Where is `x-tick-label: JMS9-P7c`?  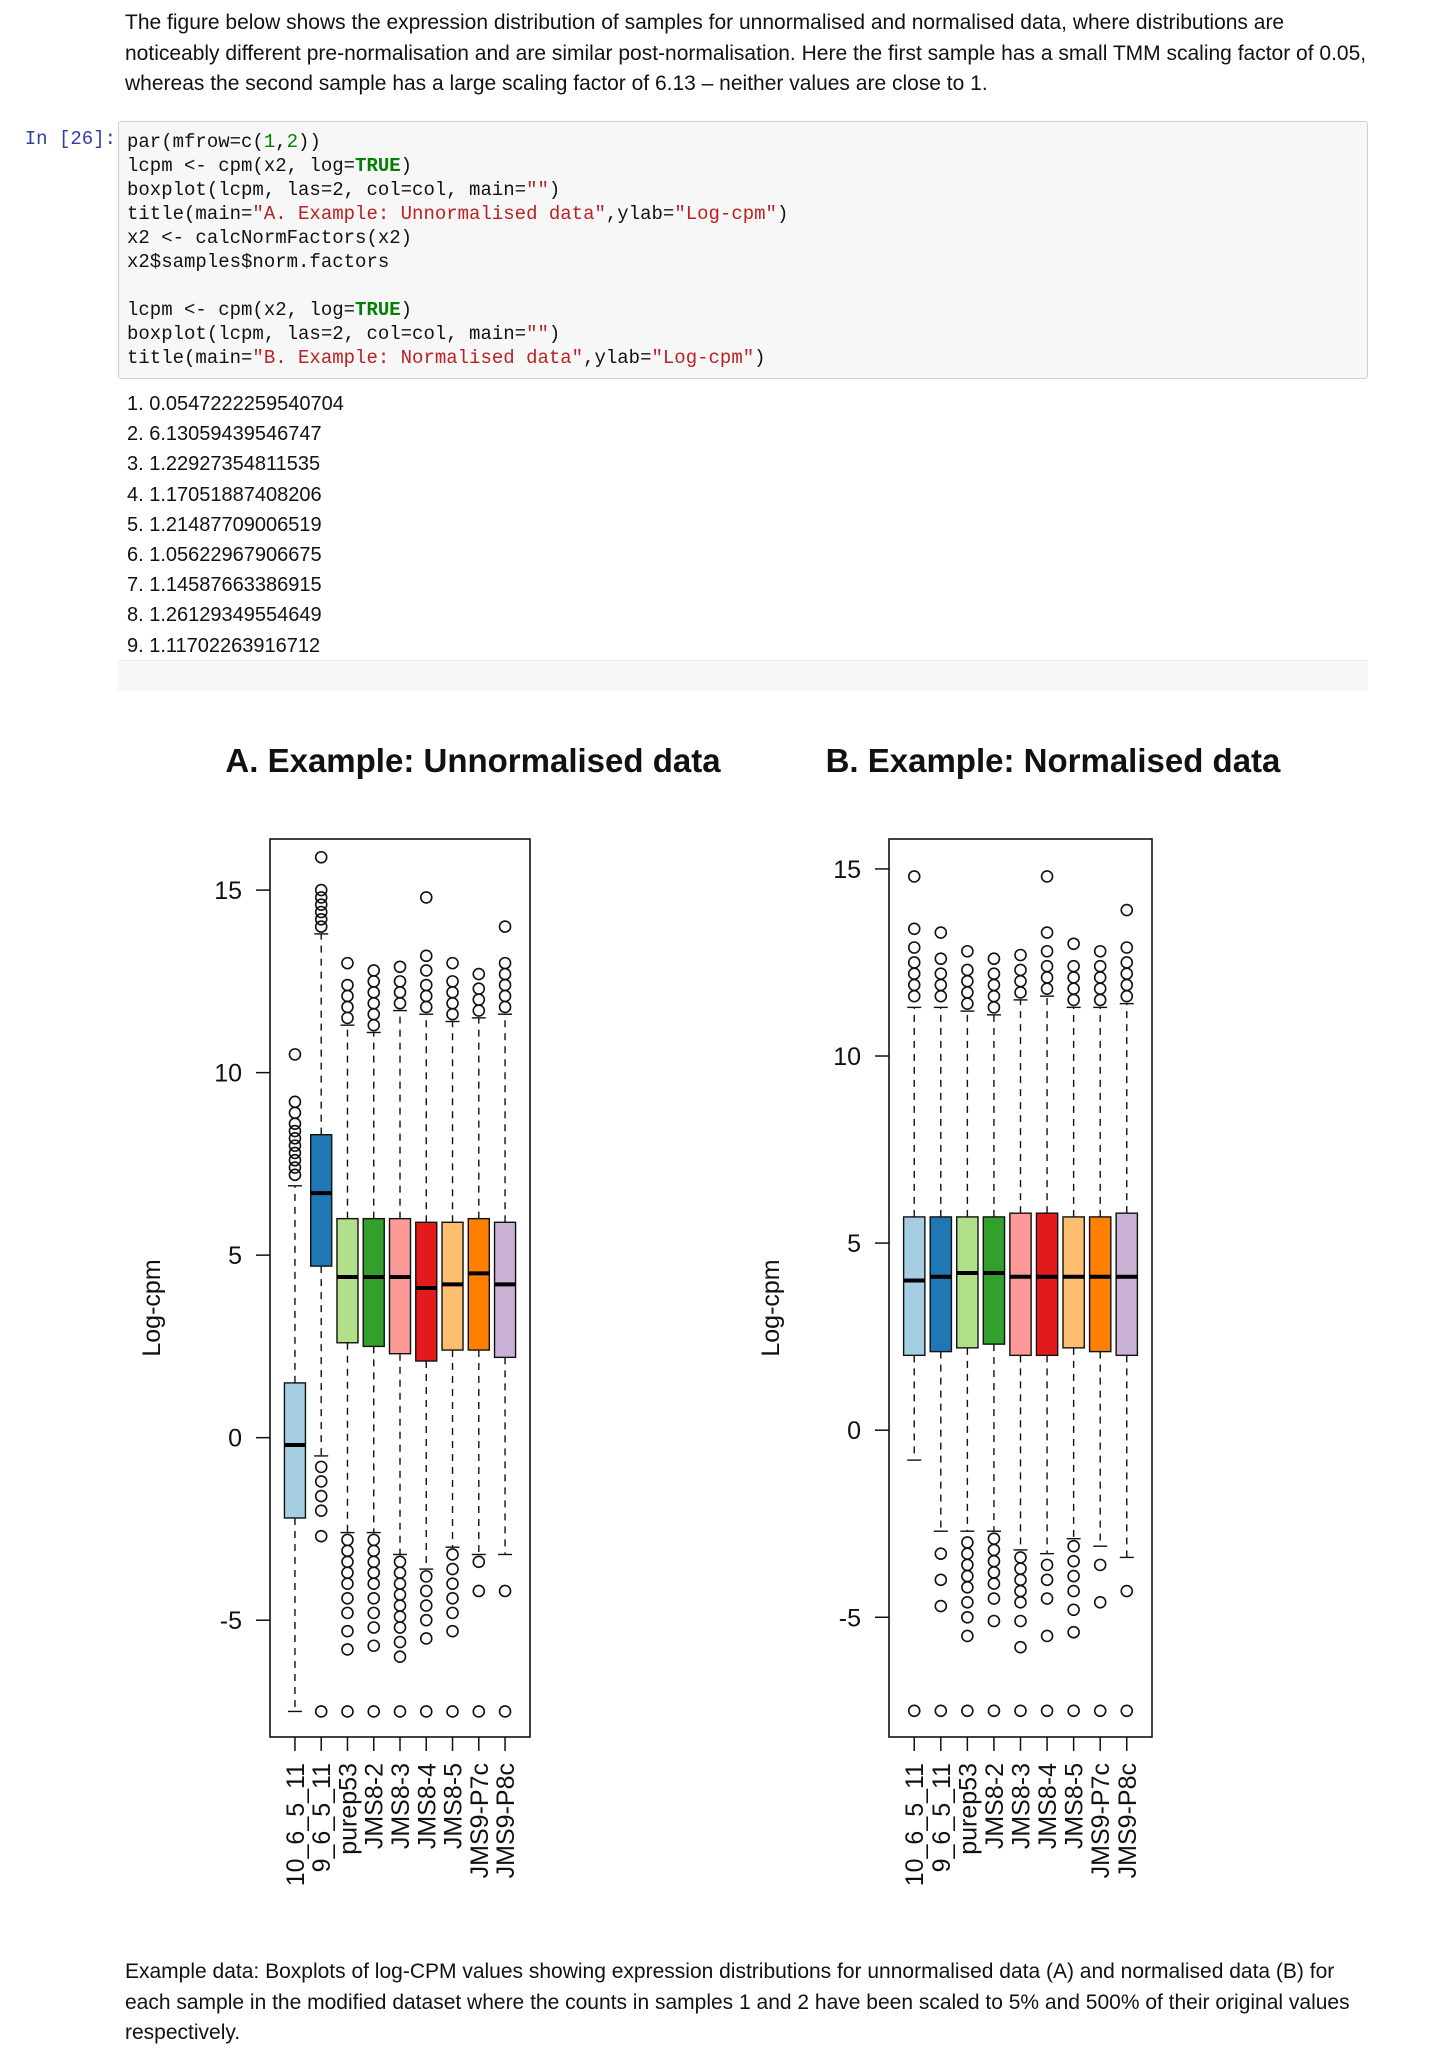
x-tick-label: JMS9-P7c is located at coordinates (480, 1820).